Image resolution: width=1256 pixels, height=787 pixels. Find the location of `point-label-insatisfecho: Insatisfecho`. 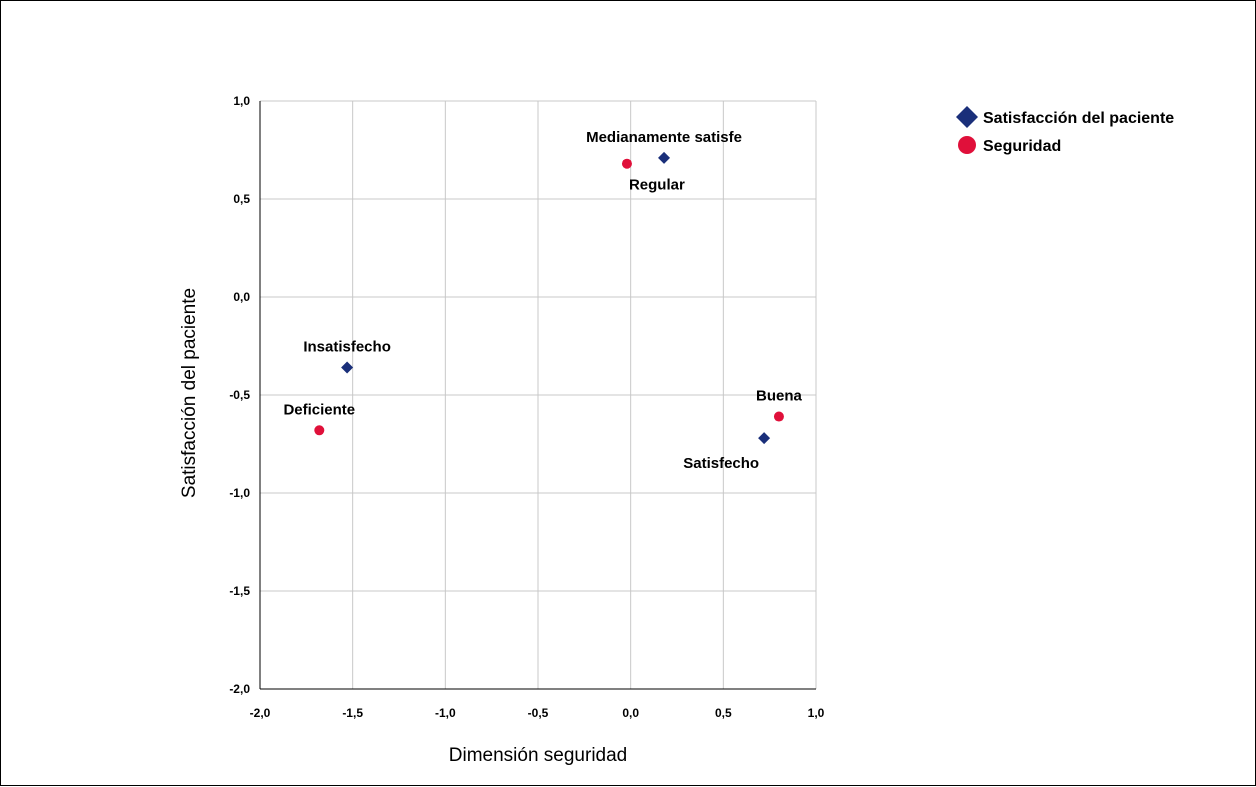

point-label-insatisfecho: Insatisfecho is located at coordinates (347, 347).